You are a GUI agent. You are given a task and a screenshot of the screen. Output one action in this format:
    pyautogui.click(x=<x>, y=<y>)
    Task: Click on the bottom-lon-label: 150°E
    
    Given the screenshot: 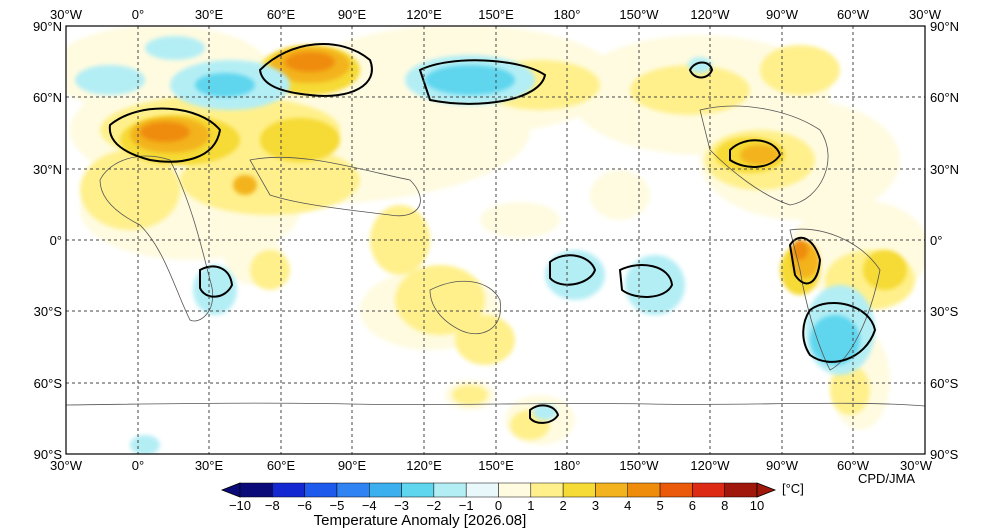 What is the action you would take?
    pyautogui.click(x=496, y=465)
    